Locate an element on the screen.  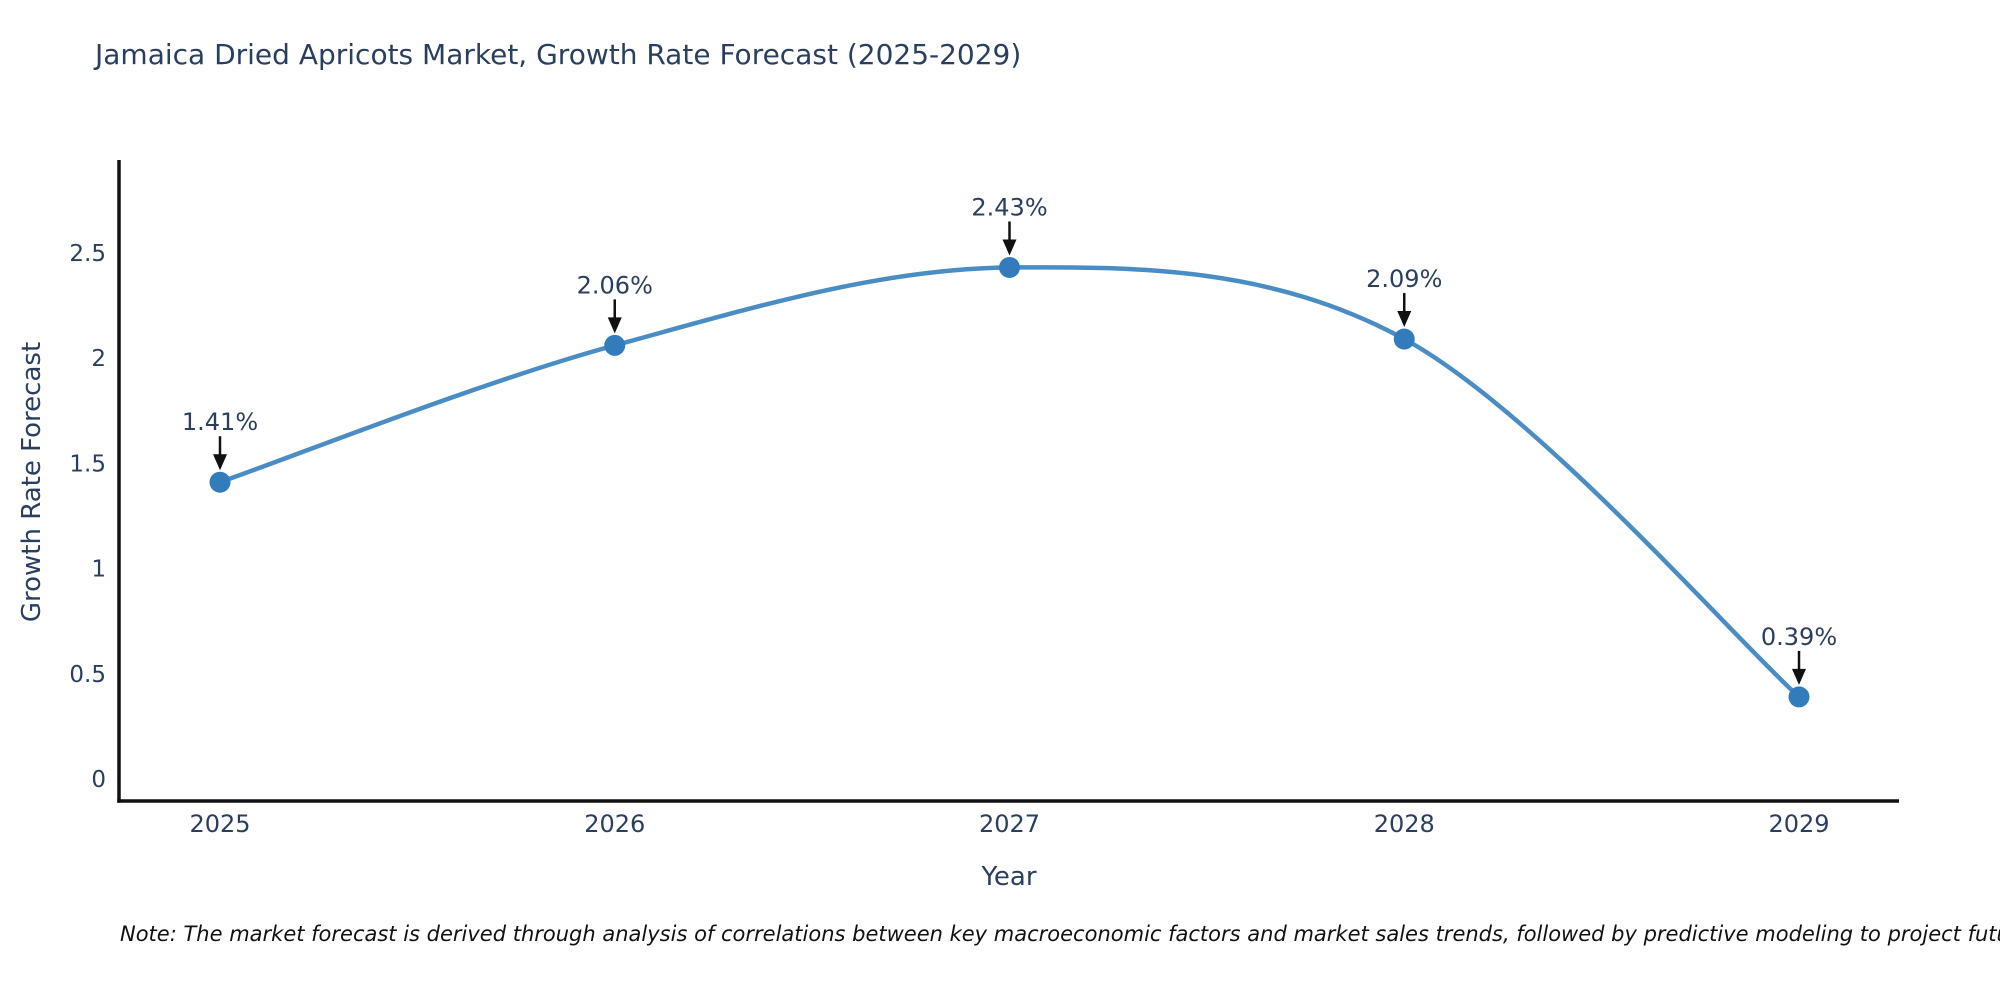
y-tick-label: 0 is located at coordinates (98, 780).